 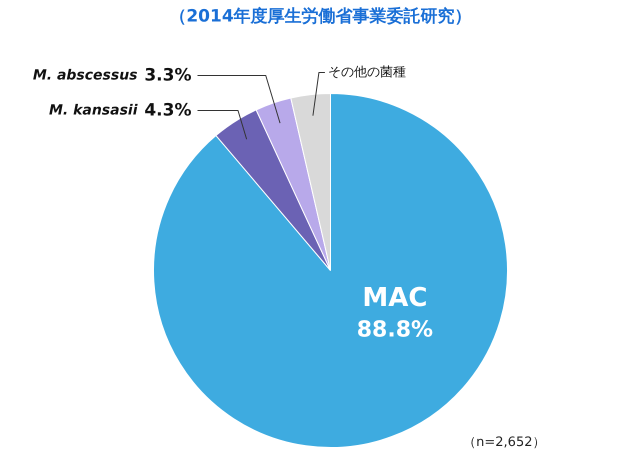 I want to click on slice-label: M. abscessus, so click(x=85, y=76).